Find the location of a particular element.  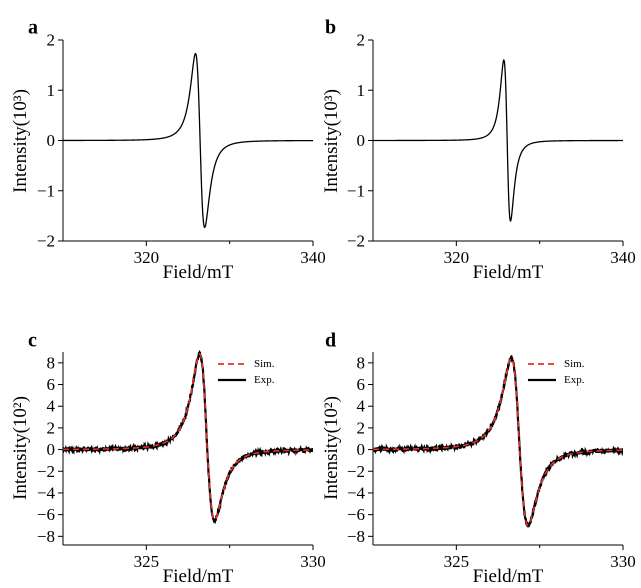

panel-letter: a is located at coordinates (33, 28).